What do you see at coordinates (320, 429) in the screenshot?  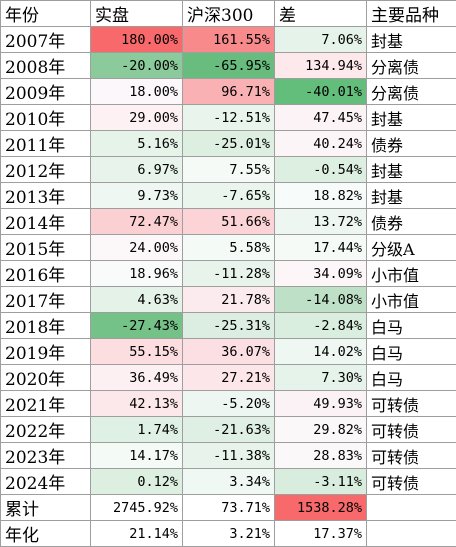 I see `diff-cell: 29.82%` at bounding box center [320, 429].